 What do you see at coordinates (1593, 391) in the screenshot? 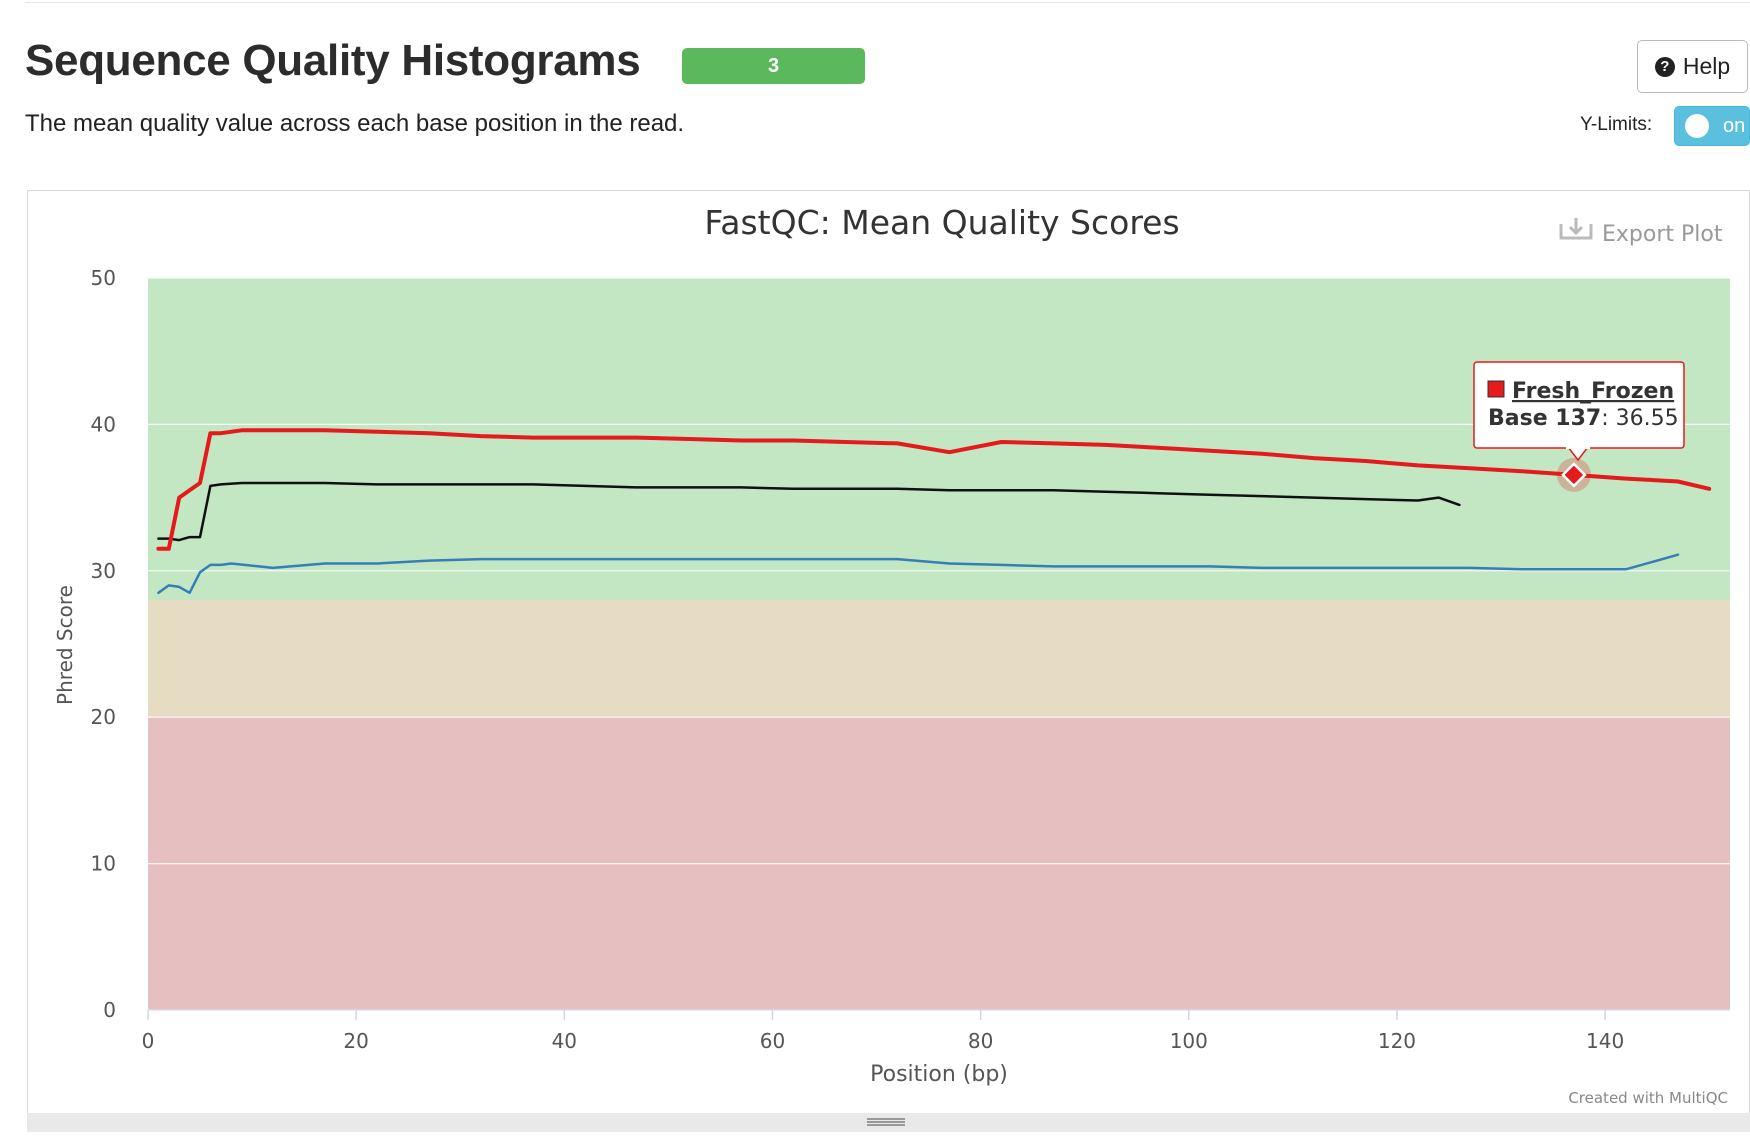
I see `tooltip-series-name: Fresh_Frozen` at bounding box center [1593, 391].